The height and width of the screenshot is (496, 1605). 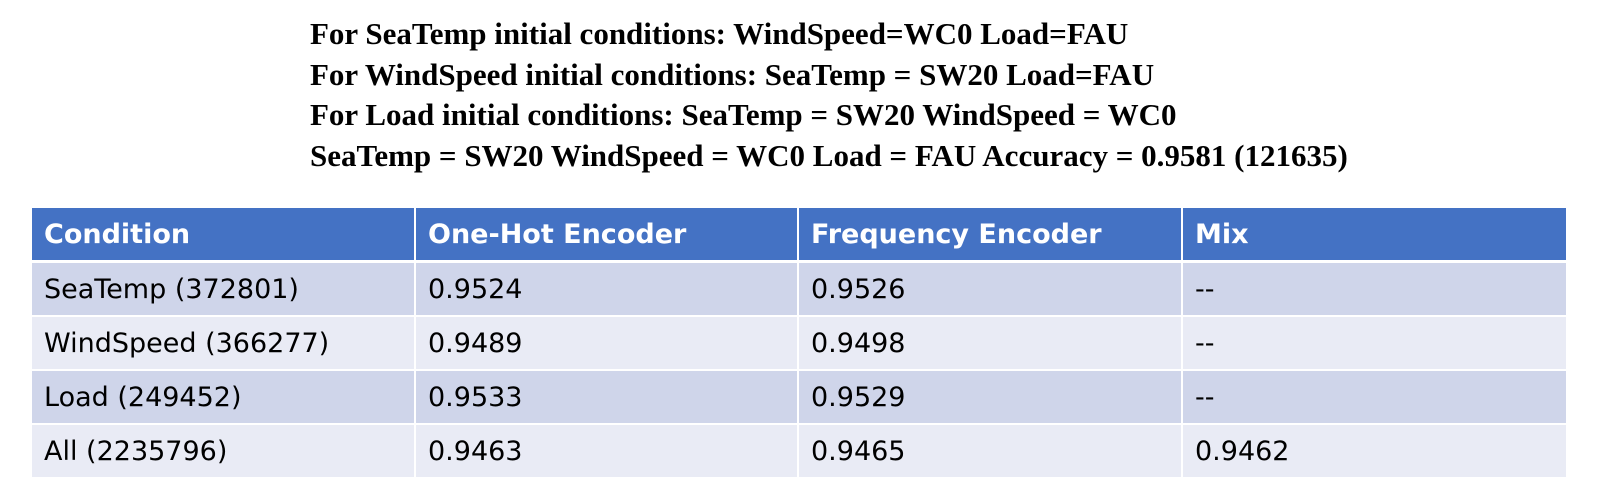 What do you see at coordinates (223, 235) in the screenshot?
I see `column-header-condition: Condition` at bounding box center [223, 235].